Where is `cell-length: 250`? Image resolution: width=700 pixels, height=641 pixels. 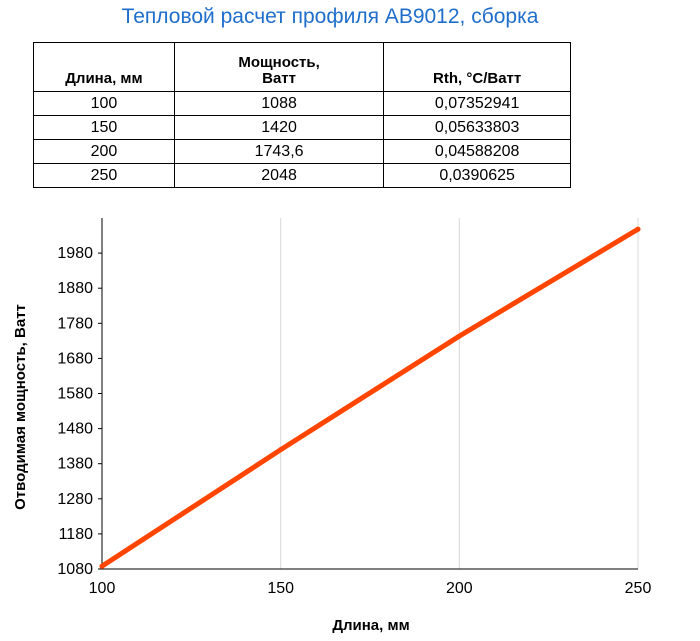
cell-length: 250 is located at coordinates (104, 175).